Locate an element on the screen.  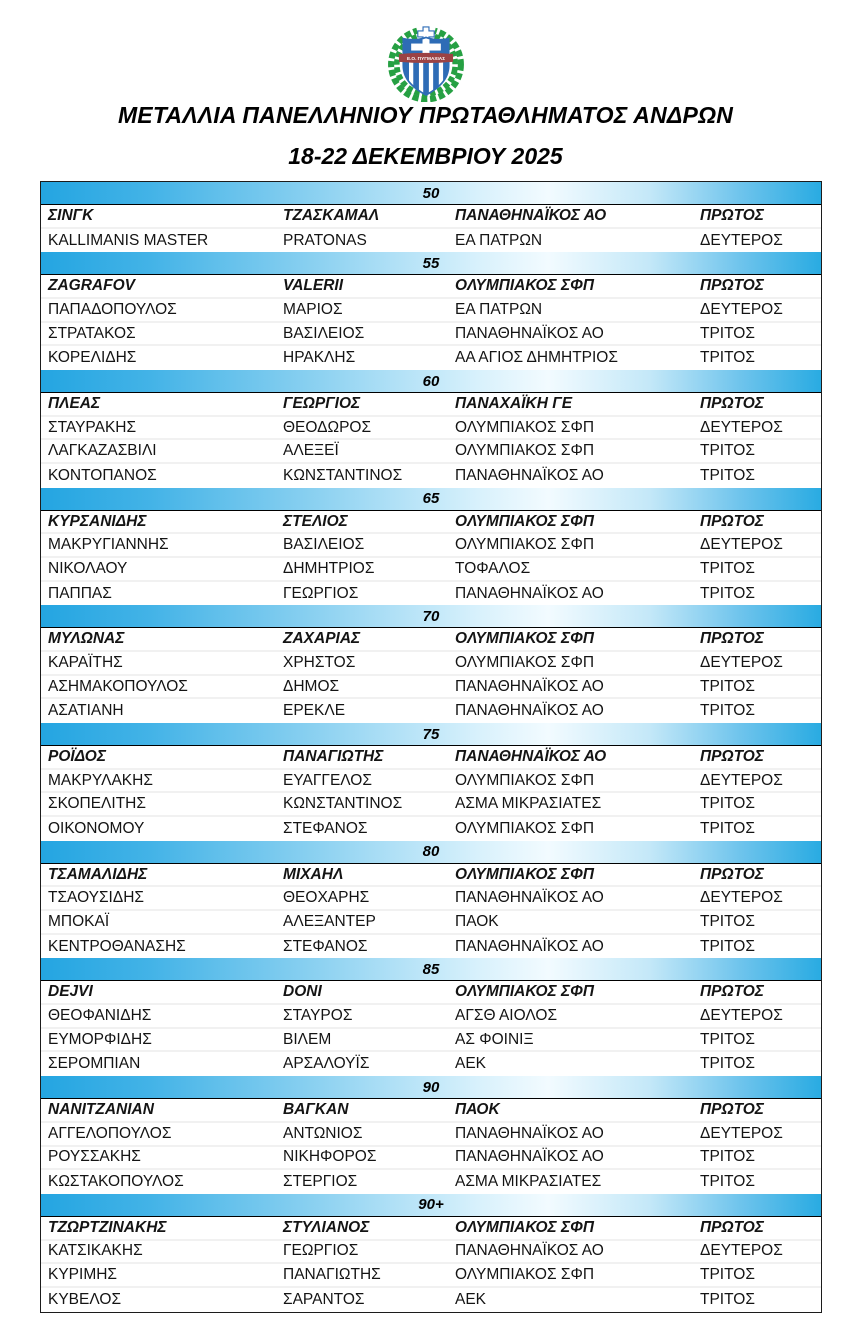
surname-cell: ΕΥΜΟΡΦΙΔΗΣ is located at coordinates (100, 1039).